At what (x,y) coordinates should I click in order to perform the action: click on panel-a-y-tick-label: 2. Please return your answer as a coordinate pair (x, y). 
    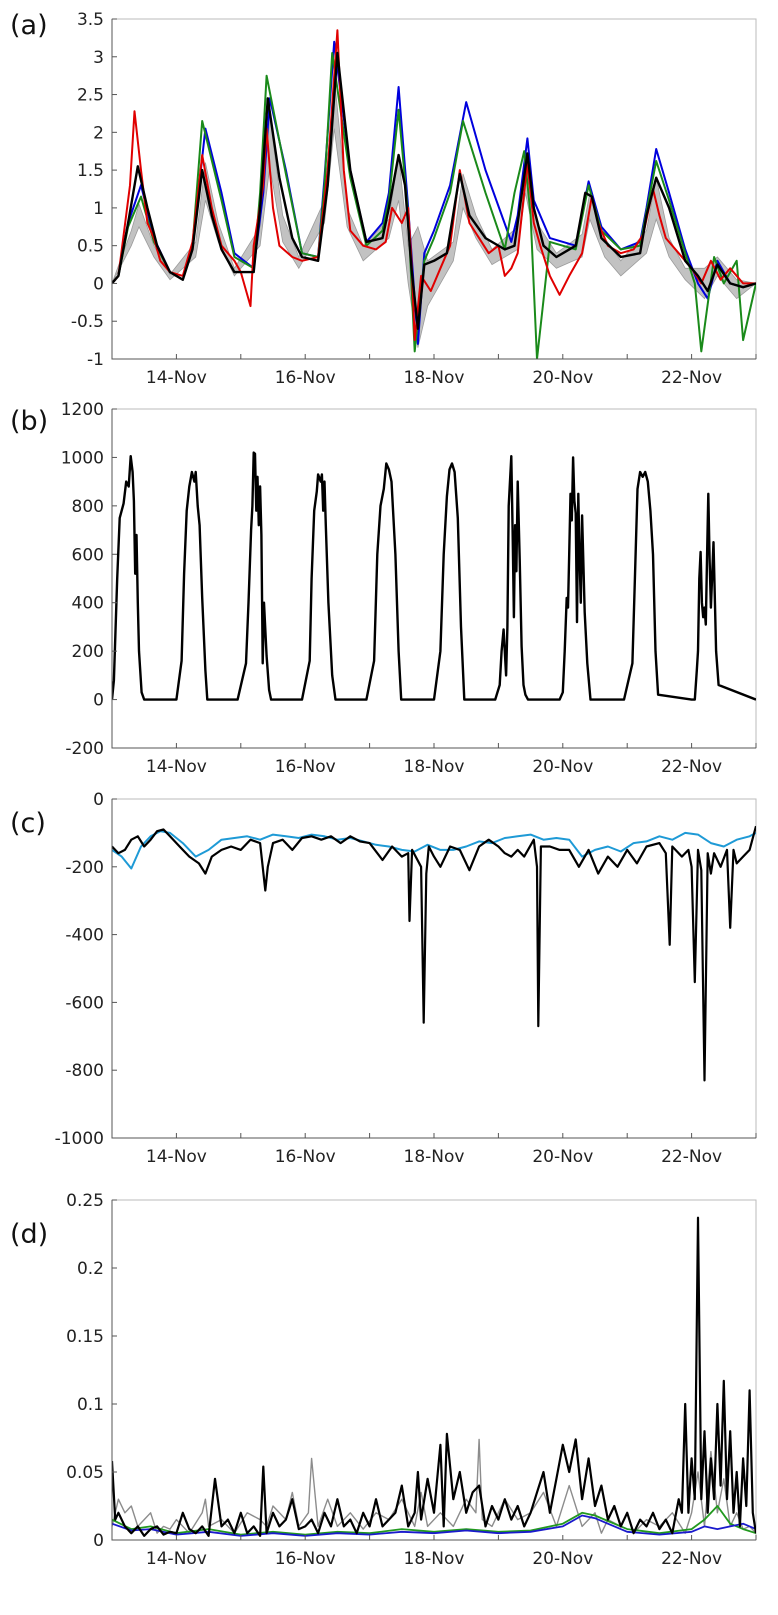
    Looking at the image, I should click on (98, 133).